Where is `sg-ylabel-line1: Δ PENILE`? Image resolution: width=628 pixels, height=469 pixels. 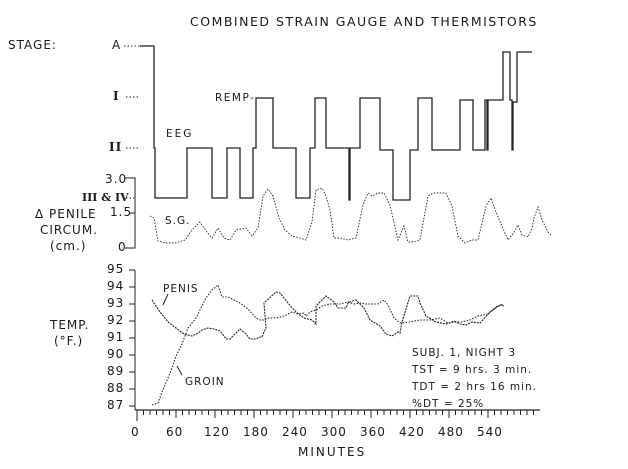 sg-ylabel-line1: Δ PENILE is located at coordinates (66, 214).